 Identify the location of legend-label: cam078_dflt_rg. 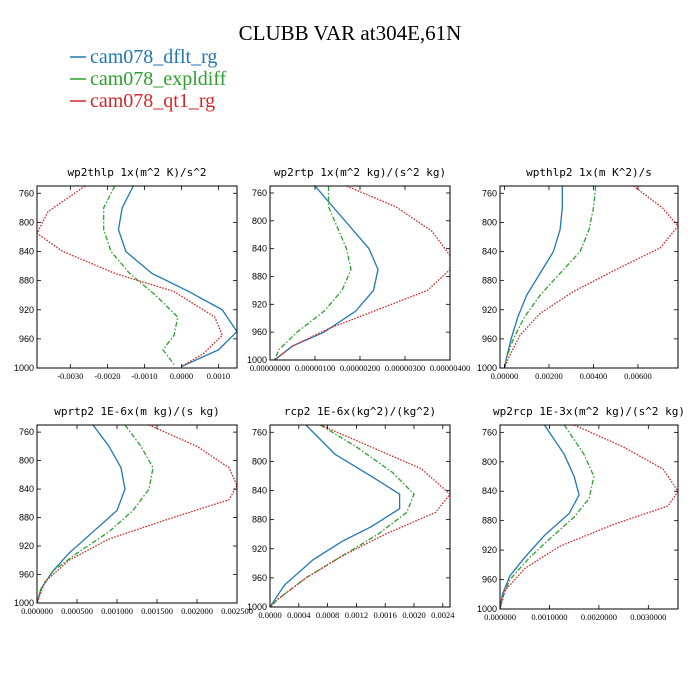
(153, 57).